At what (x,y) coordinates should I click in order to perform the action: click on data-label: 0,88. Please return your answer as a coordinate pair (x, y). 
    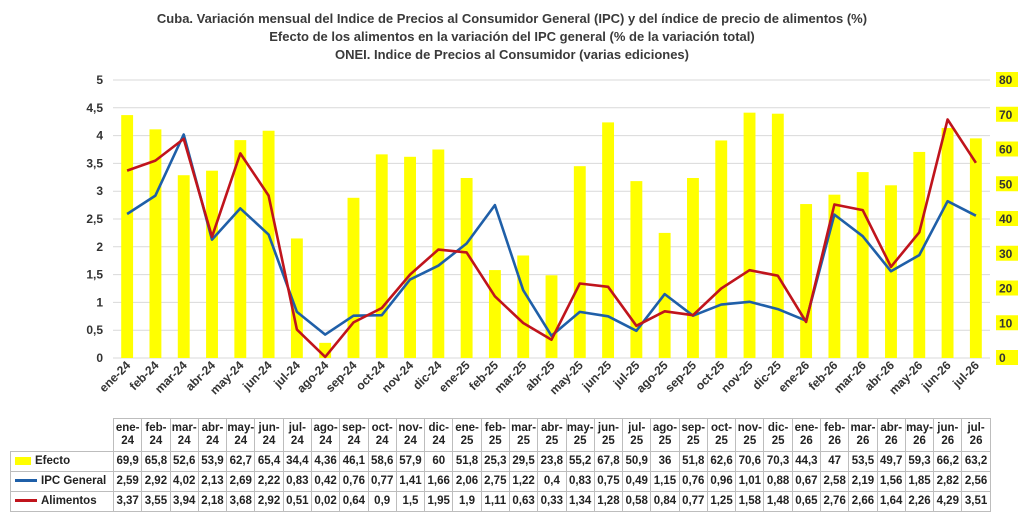
    Looking at the image, I should click on (778, 481).